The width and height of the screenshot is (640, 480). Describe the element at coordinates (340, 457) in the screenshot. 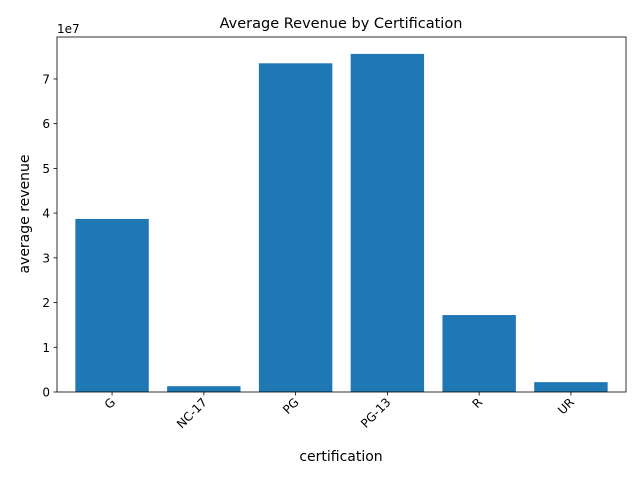

I see `x-axis-title: certification` at that location.